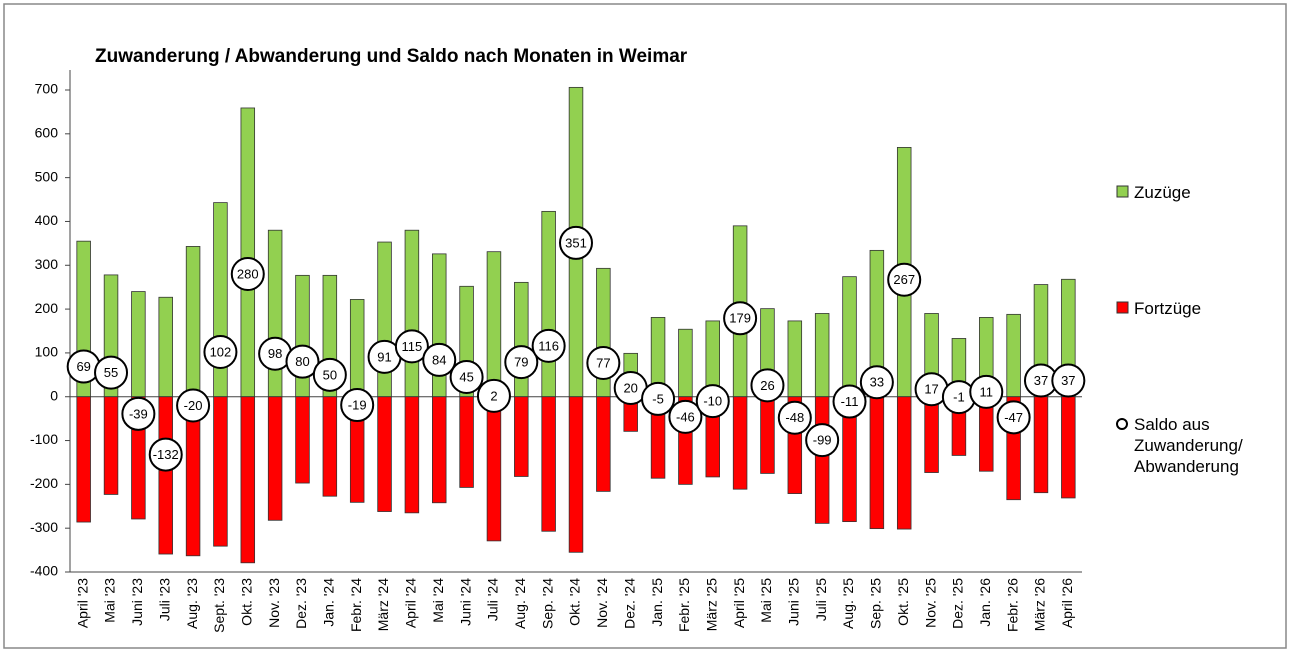 This screenshot has width=1290, height=652. Describe the element at coordinates (219, 605) in the screenshot. I see `x-tick-label: Sept. '23` at that location.